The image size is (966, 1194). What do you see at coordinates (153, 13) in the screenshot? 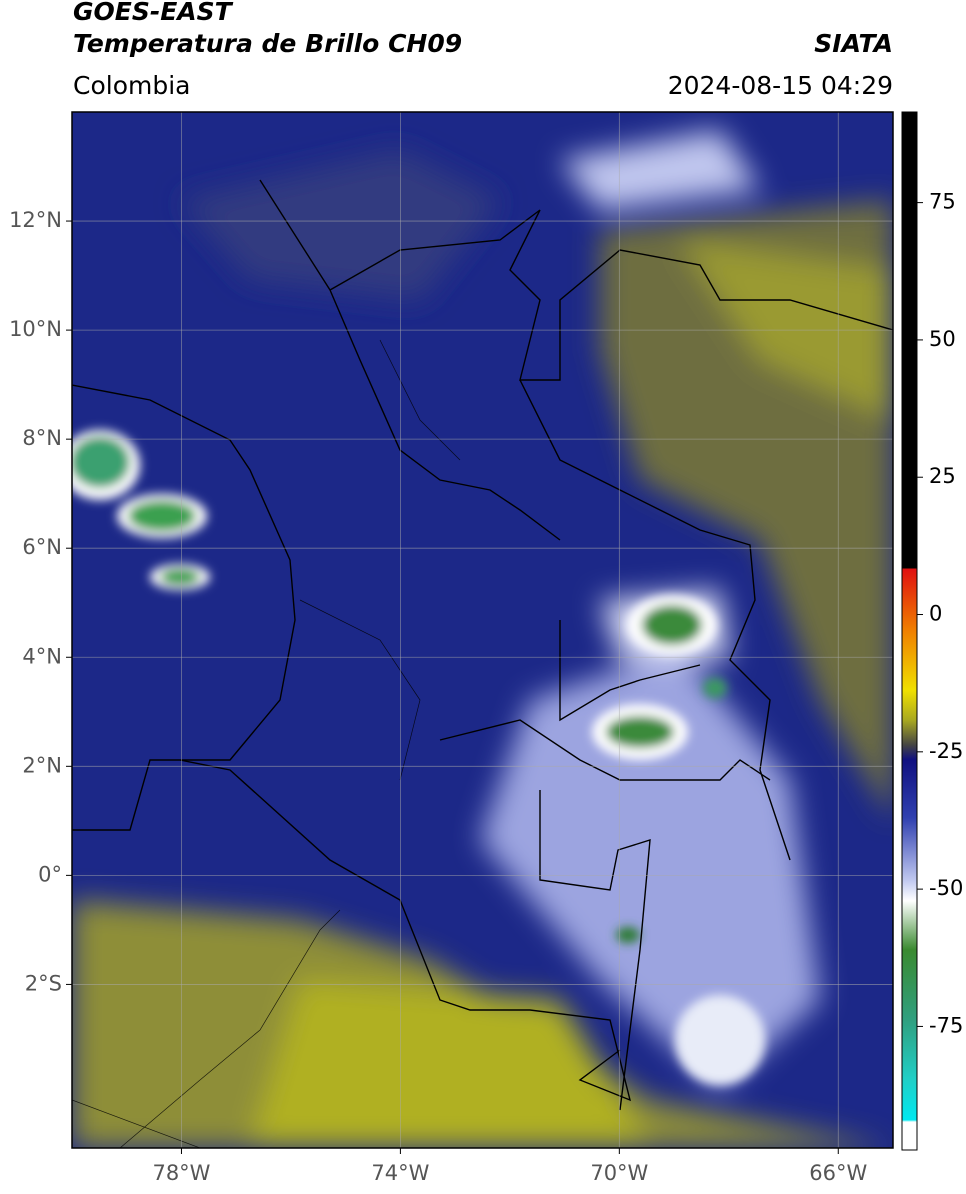
I see `title: GOES-EAST` at bounding box center [153, 13].